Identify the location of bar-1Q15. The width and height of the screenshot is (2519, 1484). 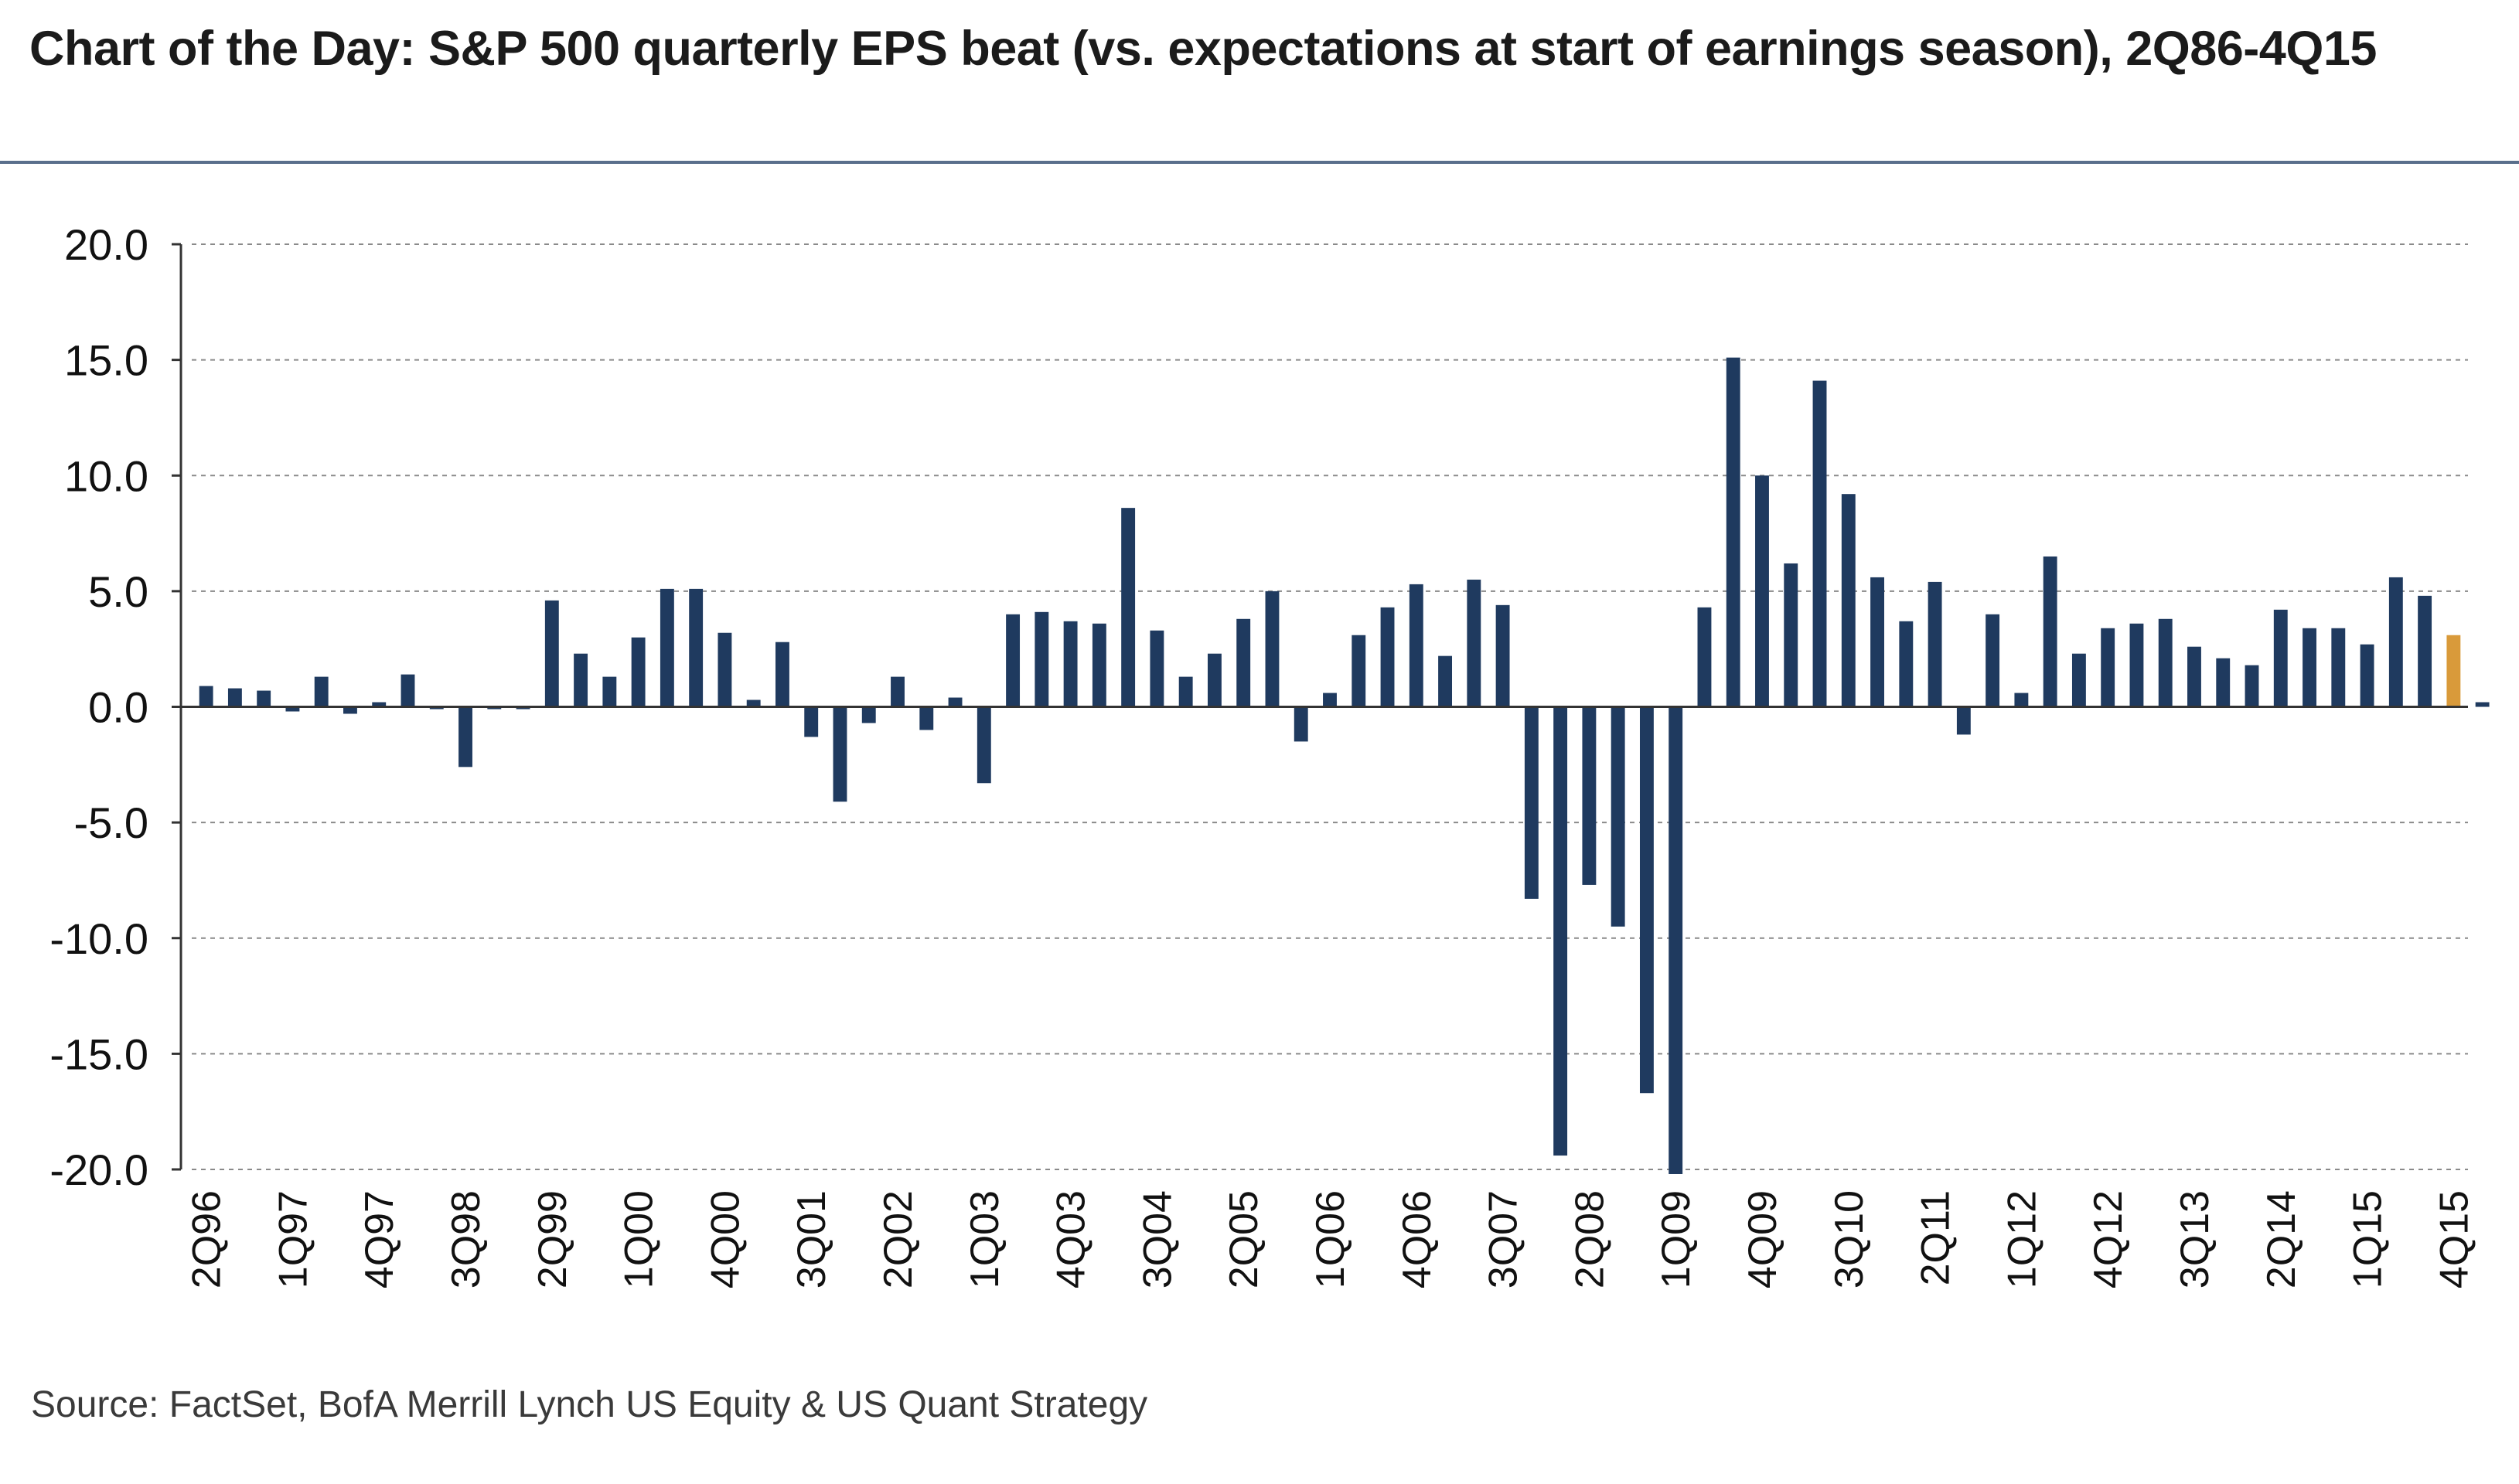
(2367, 675).